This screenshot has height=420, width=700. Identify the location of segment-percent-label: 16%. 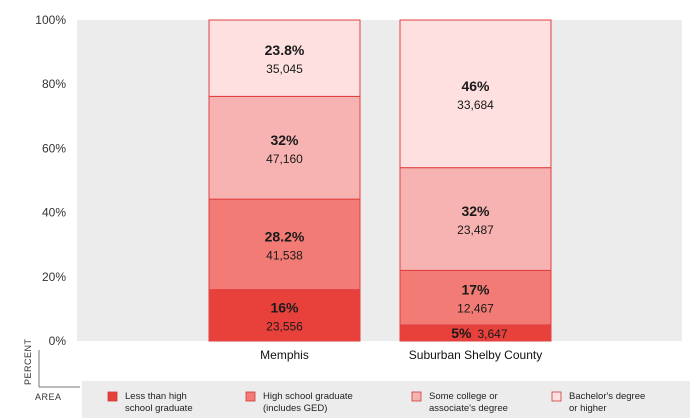
(284, 307).